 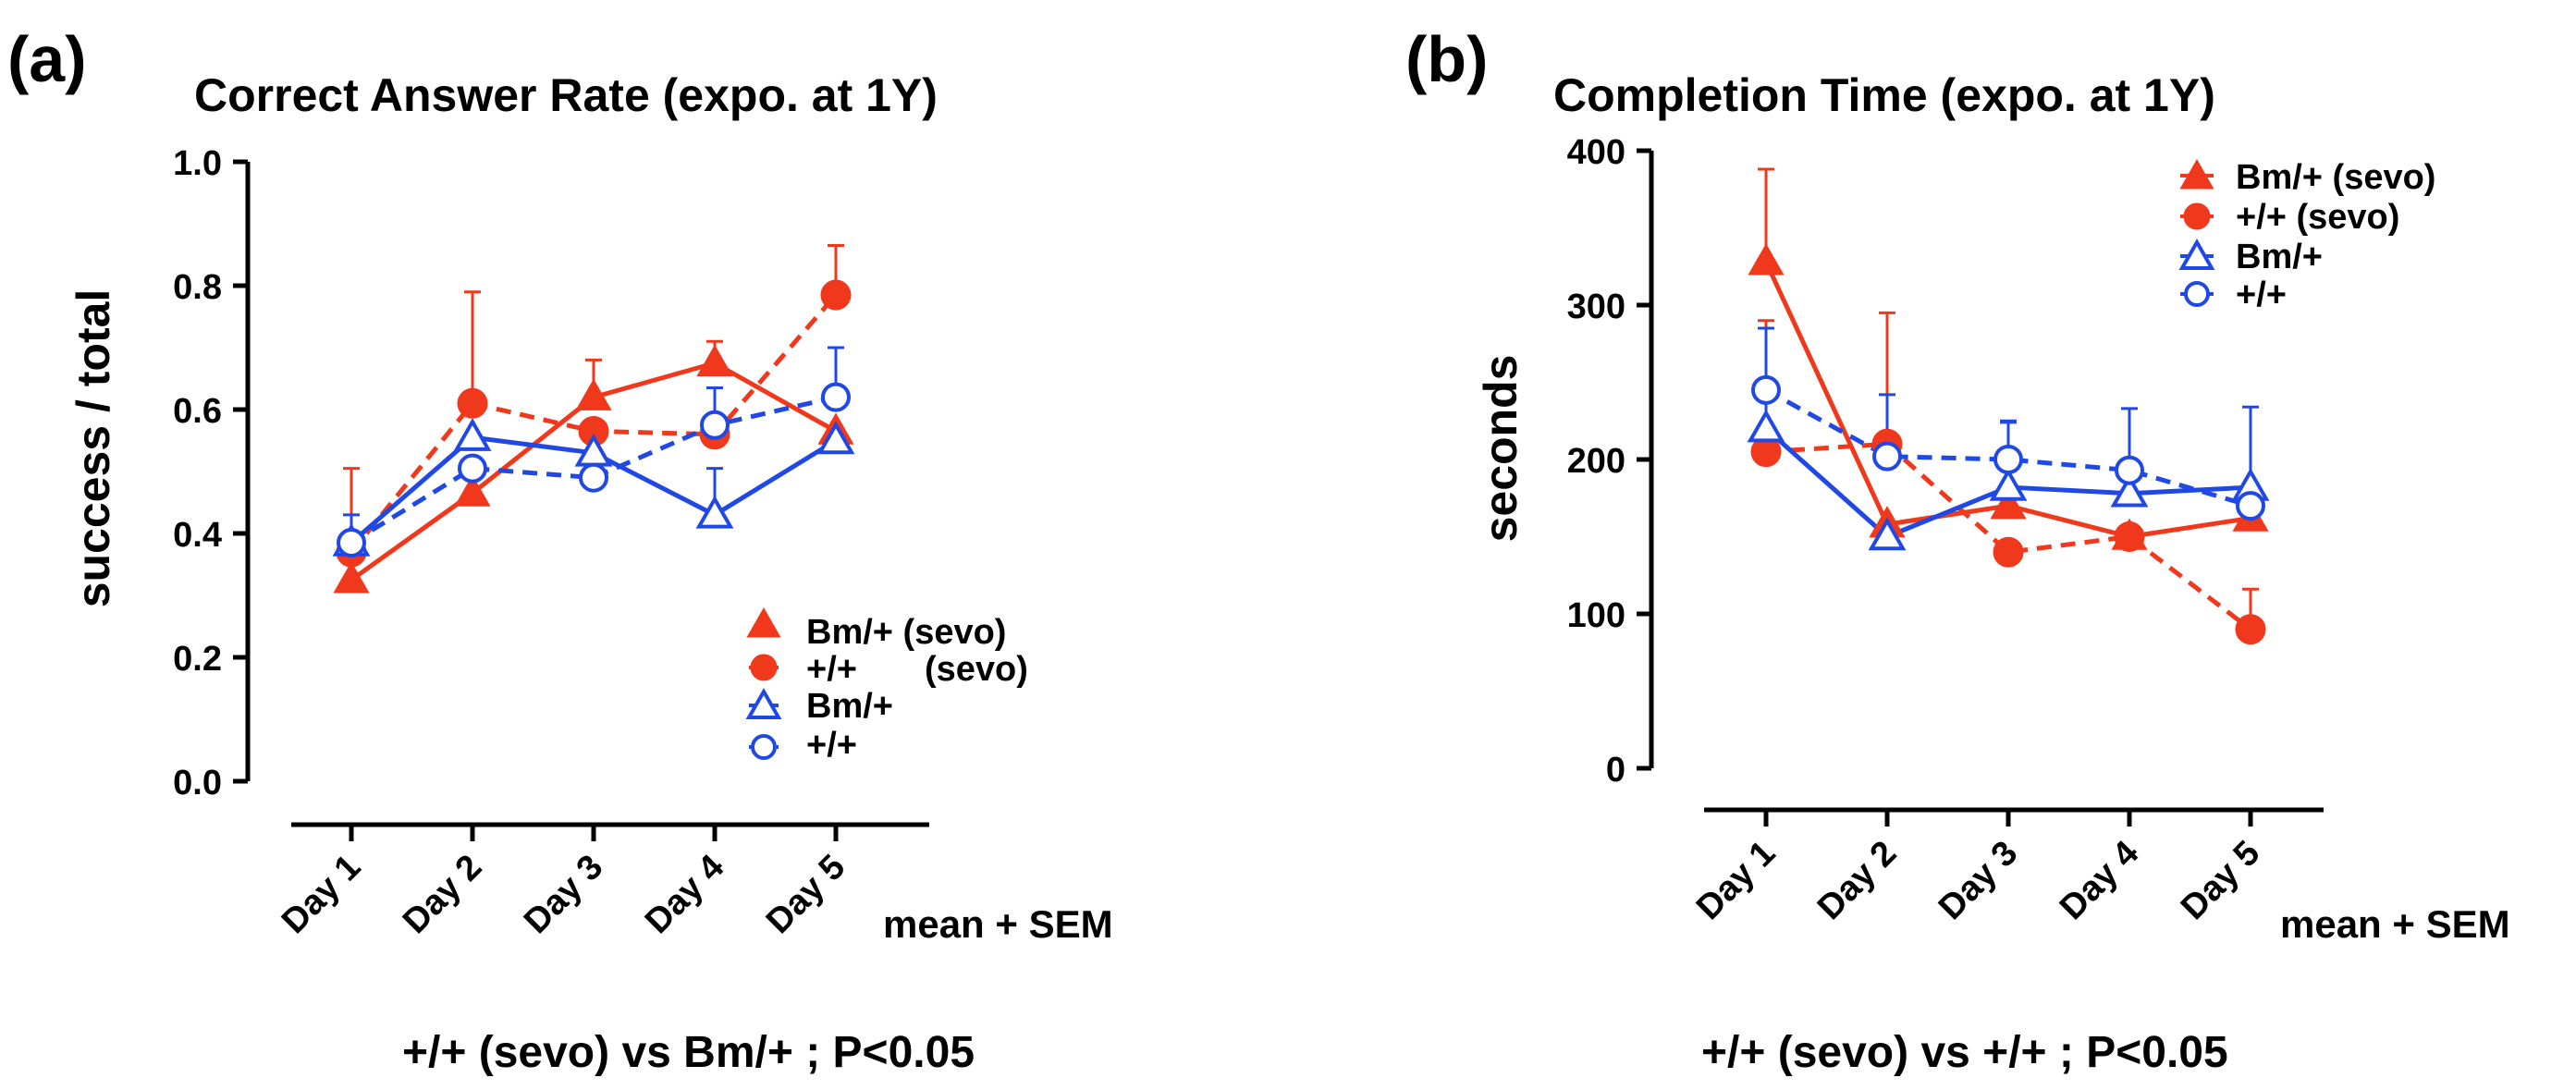 What do you see at coordinates (2335, 177) in the screenshot?
I see `legend-label-b-0: Bm/+ (sevo)` at bounding box center [2335, 177].